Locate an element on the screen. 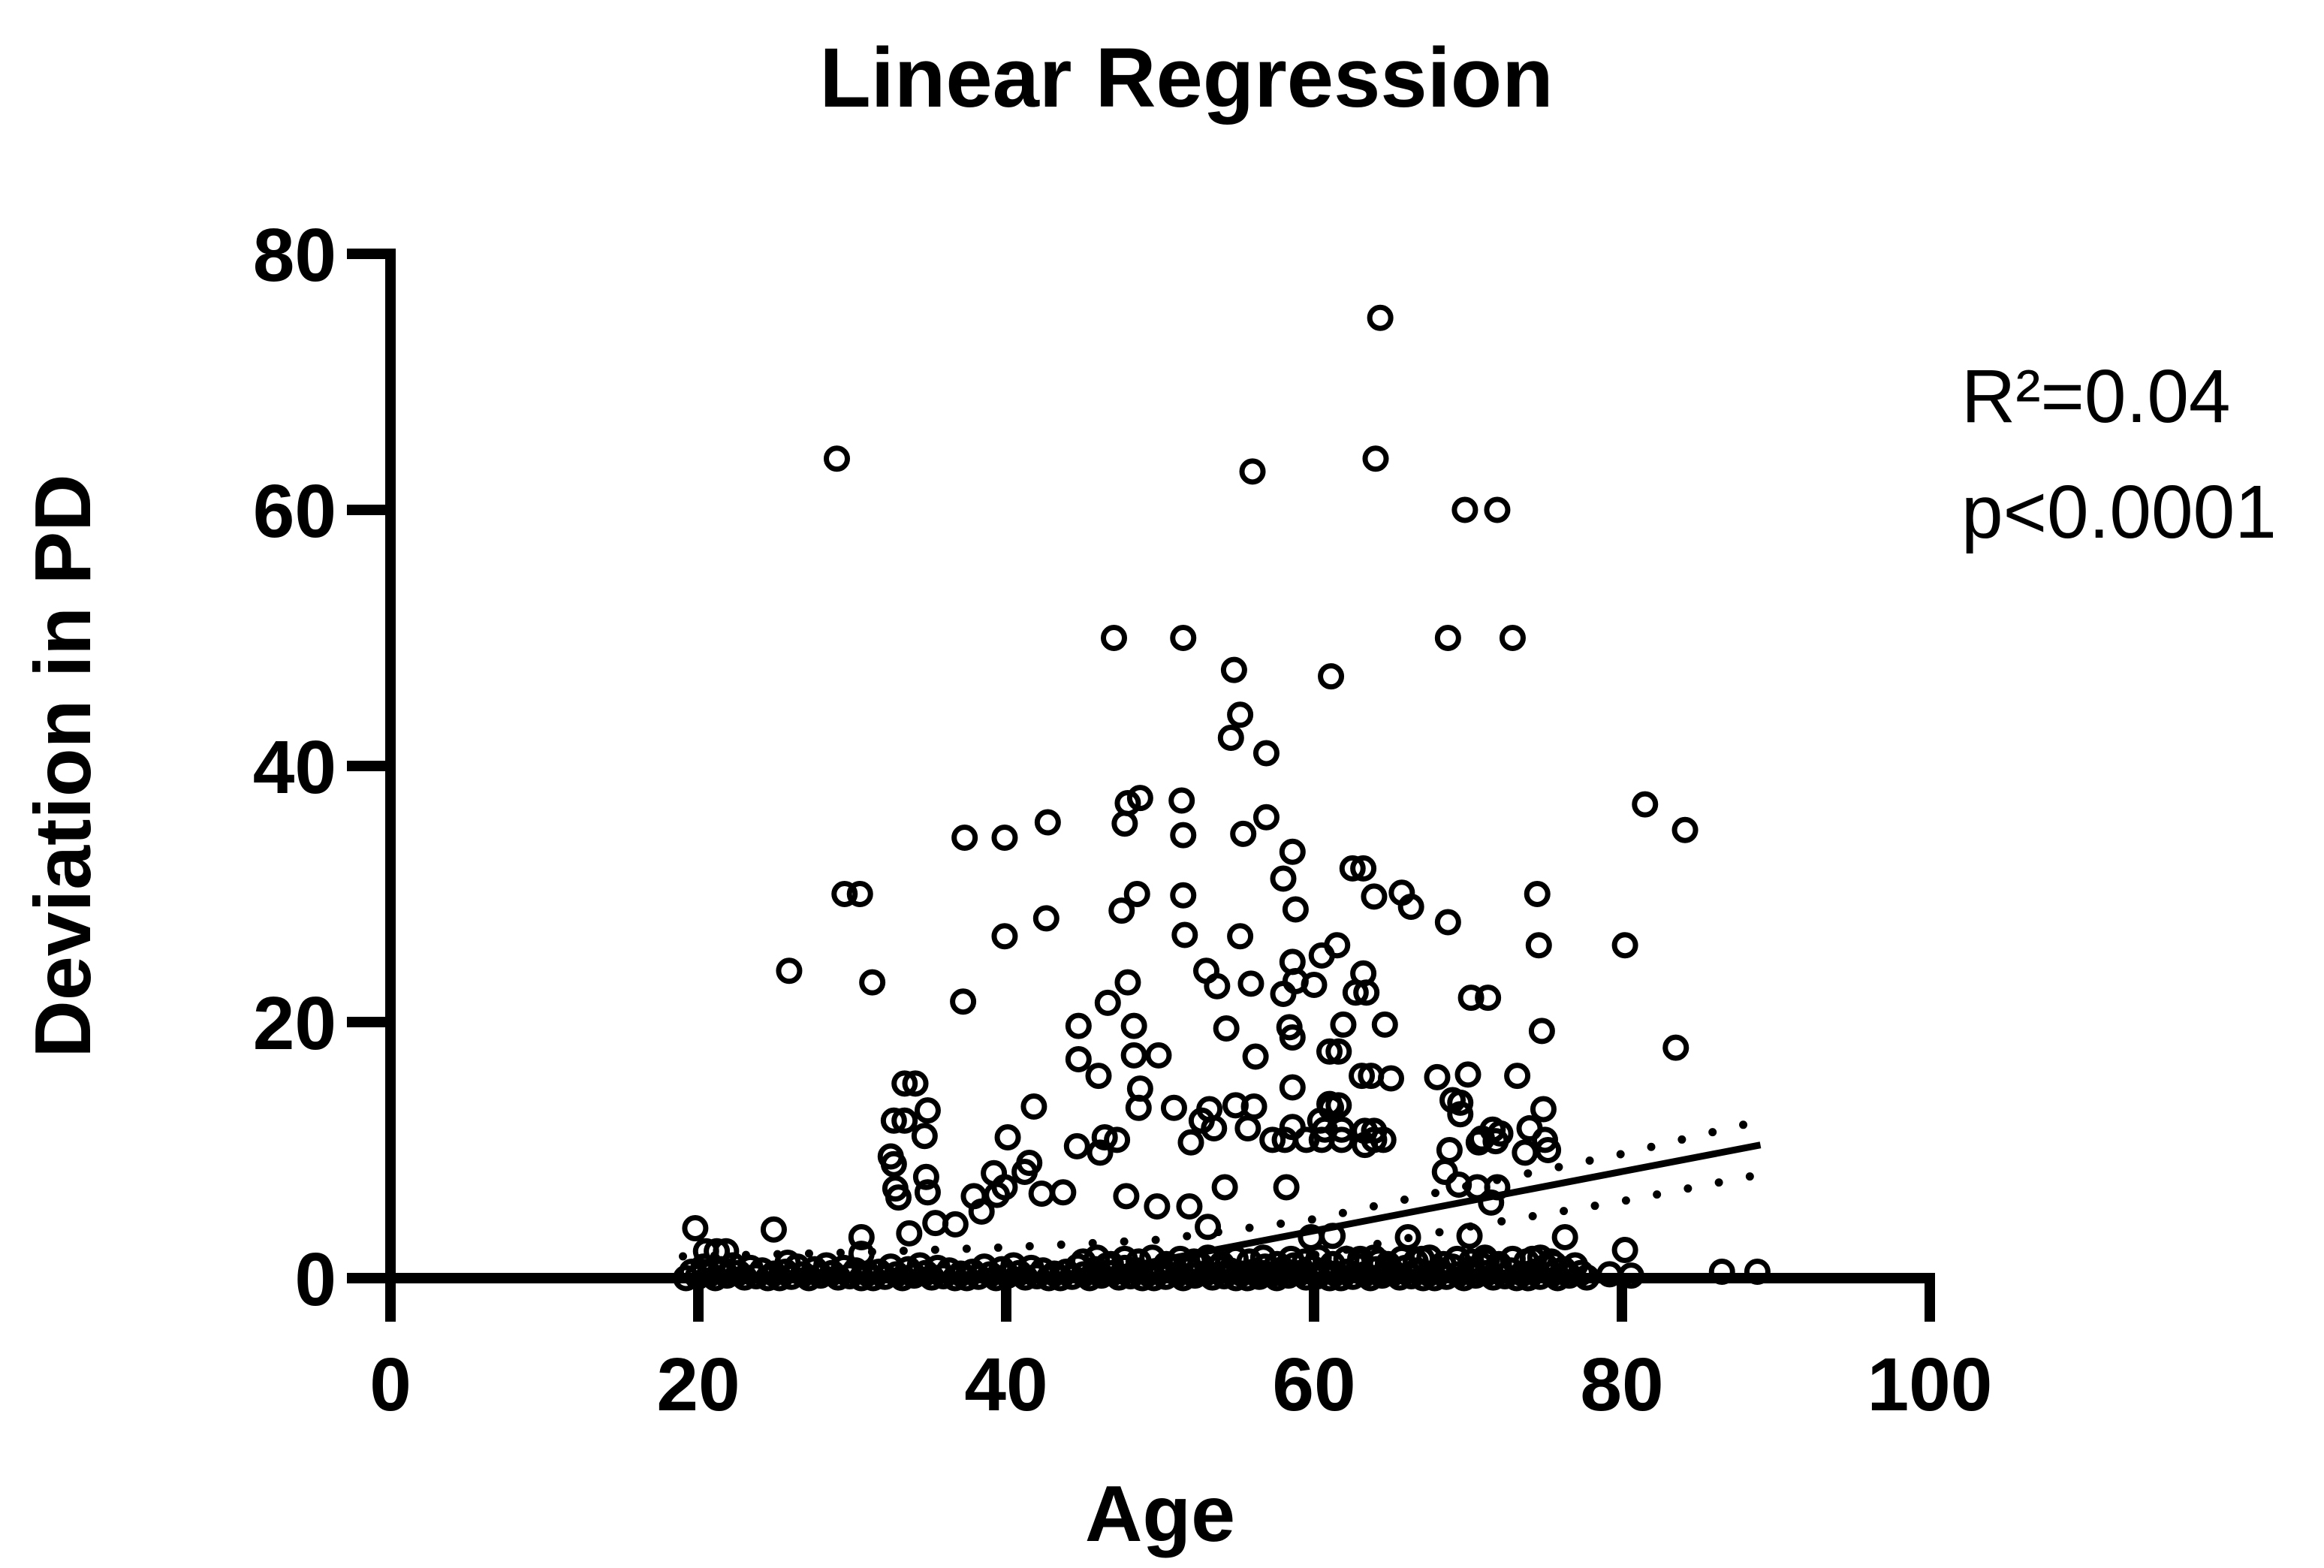 Image resolution: width=2324 pixels, height=1568 pixels. x-tick-label: 100 is located at coordinates (1930, 1385).